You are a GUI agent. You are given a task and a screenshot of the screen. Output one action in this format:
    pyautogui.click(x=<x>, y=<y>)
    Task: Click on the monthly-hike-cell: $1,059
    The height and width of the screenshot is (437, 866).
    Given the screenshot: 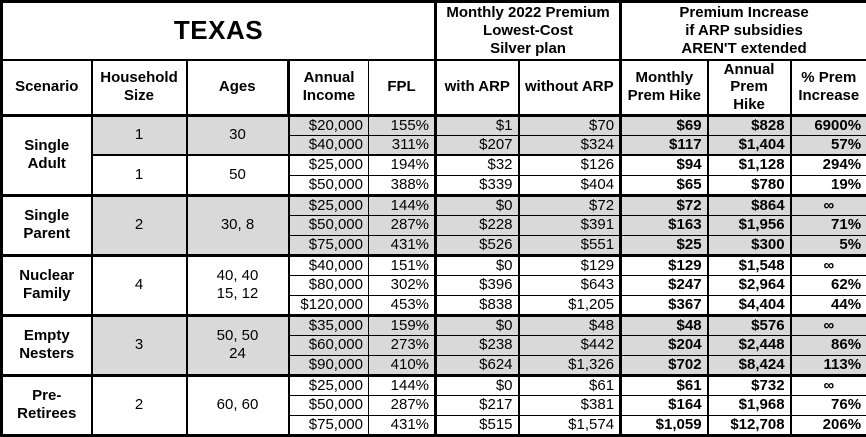 What is the action you would take?
    pyautogui.click(x=664, y=425)
    